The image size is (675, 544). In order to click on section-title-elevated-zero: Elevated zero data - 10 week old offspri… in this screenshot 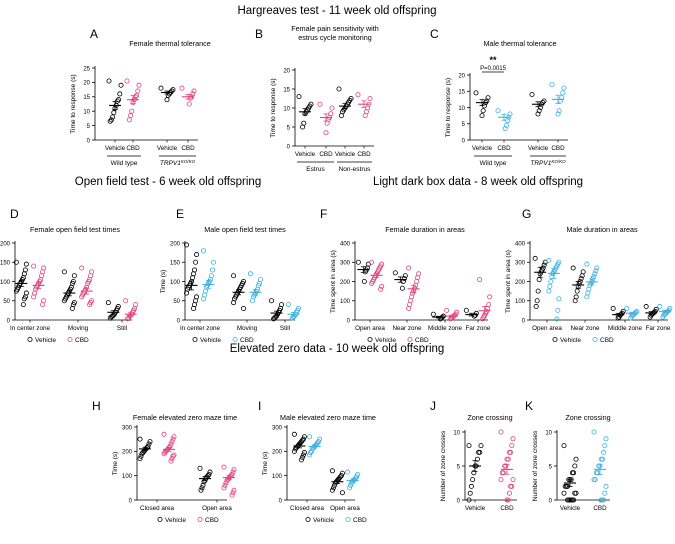, I will do `click(337, 349)`.